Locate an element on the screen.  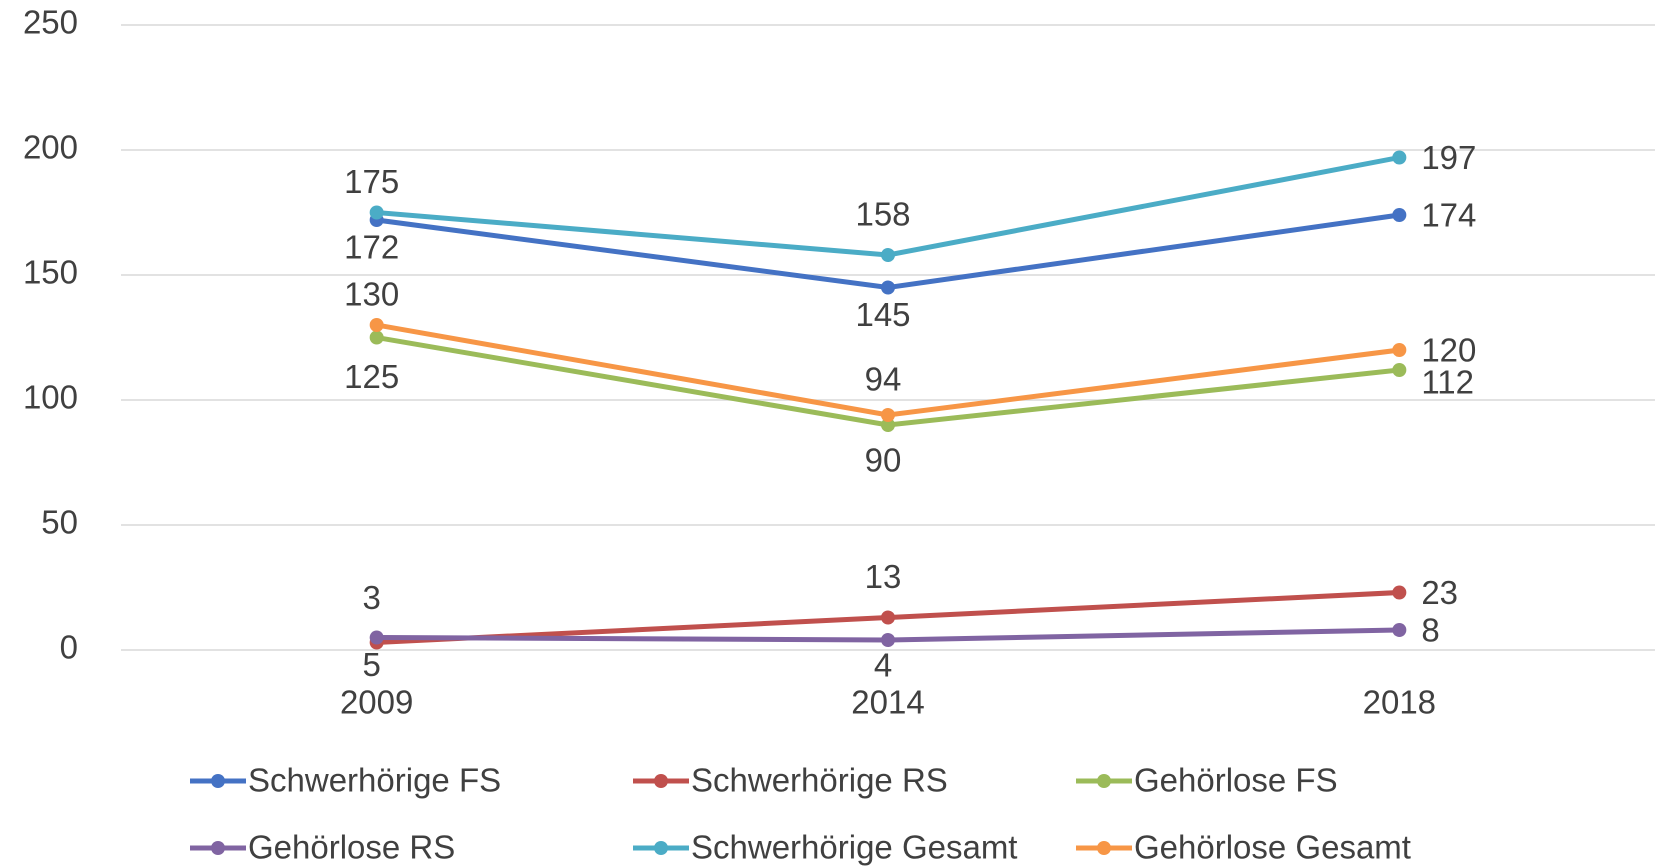
y-tick-label: 0 is located at coordinates (69, 647).